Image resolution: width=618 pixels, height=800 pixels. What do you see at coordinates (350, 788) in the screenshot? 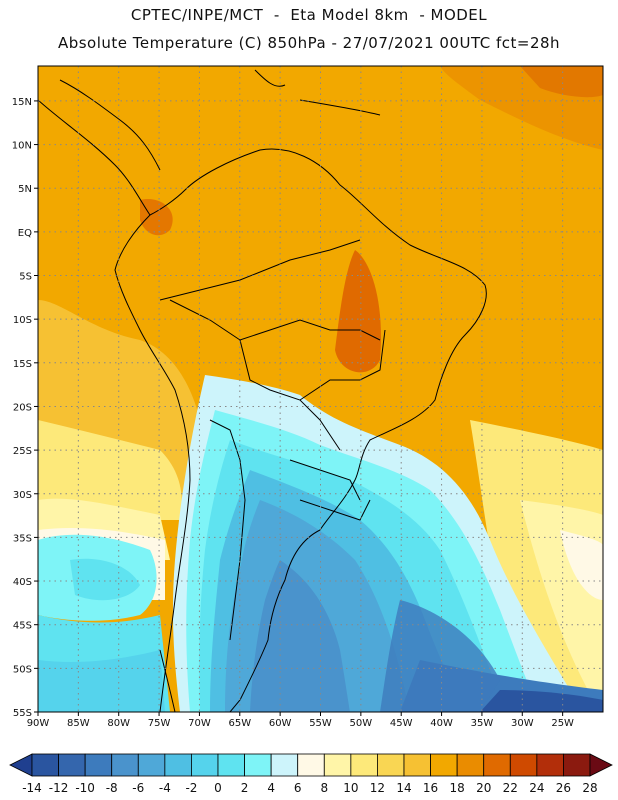
I see `colorbar-label: 10` at bounding box center [350, 788].